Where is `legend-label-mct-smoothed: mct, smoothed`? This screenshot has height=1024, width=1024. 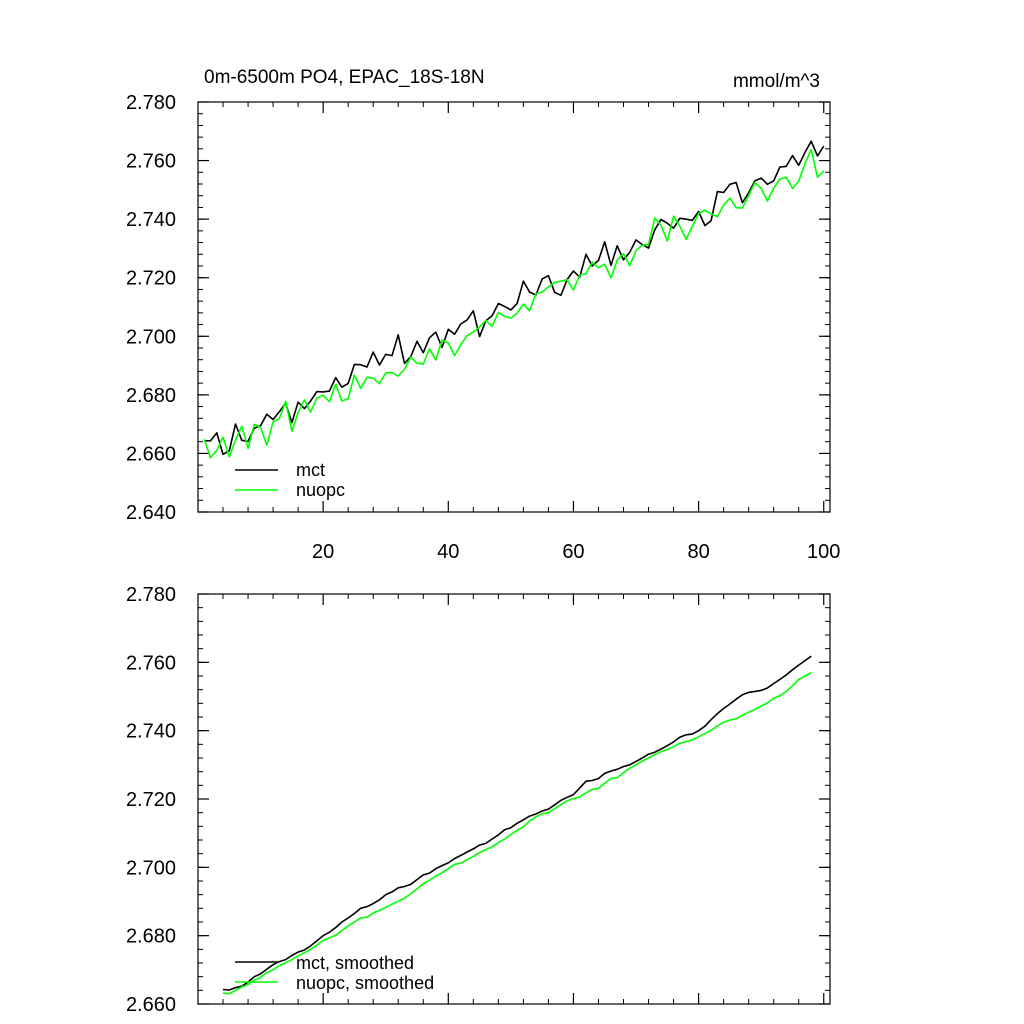
legend-label-mct-smoothed: mct, smoothed is located at coordinates (355, 963).